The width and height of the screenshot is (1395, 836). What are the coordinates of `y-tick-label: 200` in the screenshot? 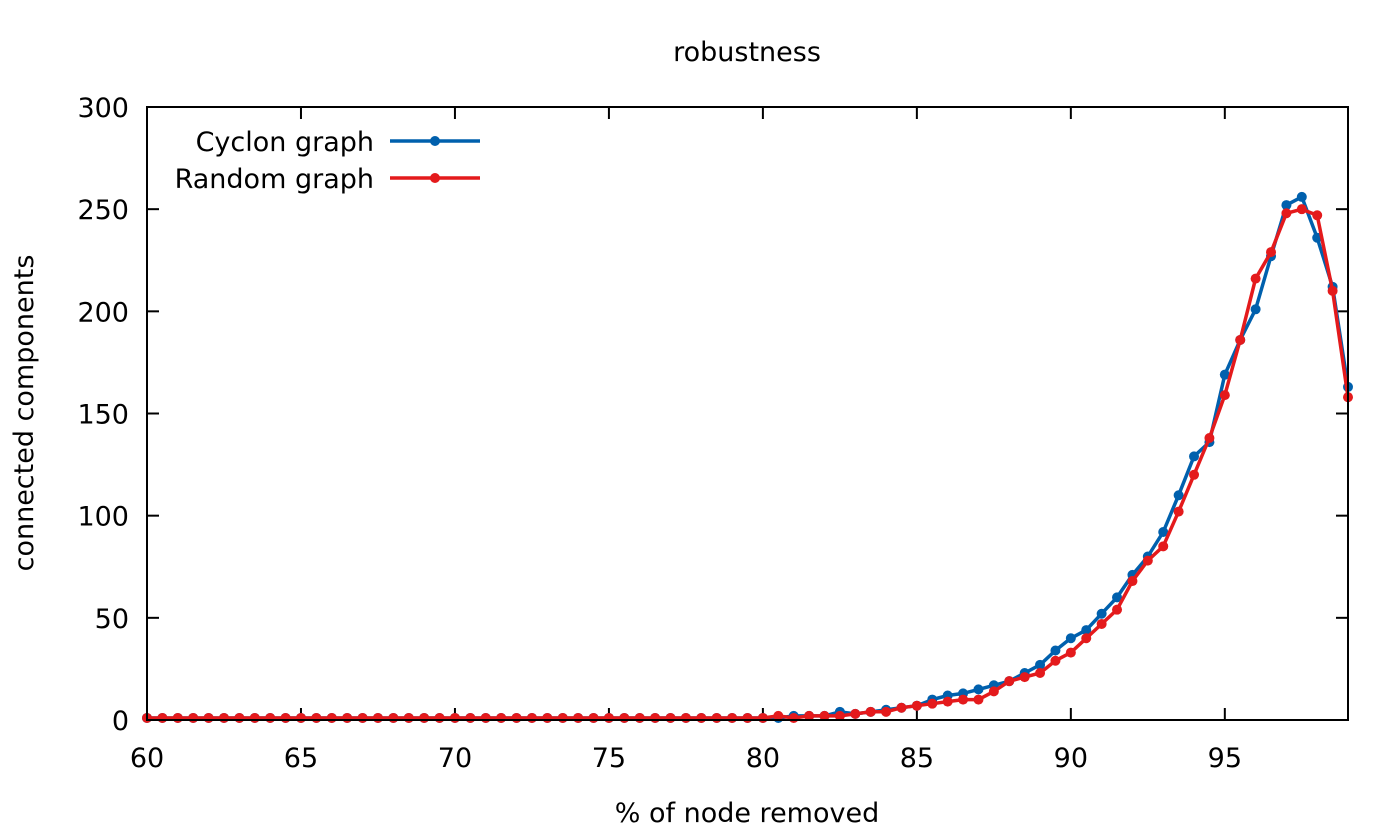 It's located at (103, 312).